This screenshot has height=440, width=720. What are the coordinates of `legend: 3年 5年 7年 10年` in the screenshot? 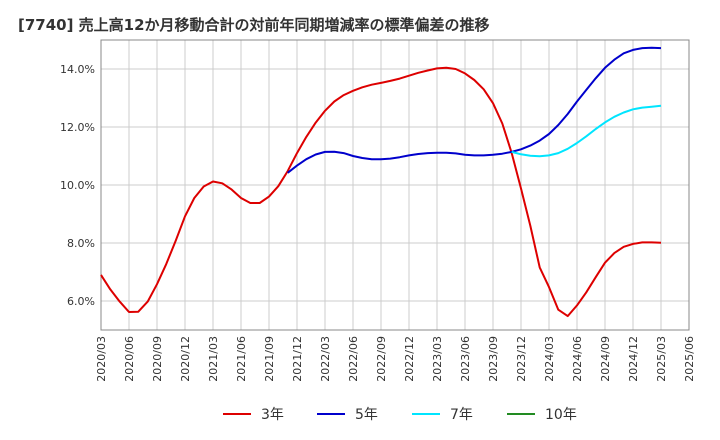 It's located at (360, 415).